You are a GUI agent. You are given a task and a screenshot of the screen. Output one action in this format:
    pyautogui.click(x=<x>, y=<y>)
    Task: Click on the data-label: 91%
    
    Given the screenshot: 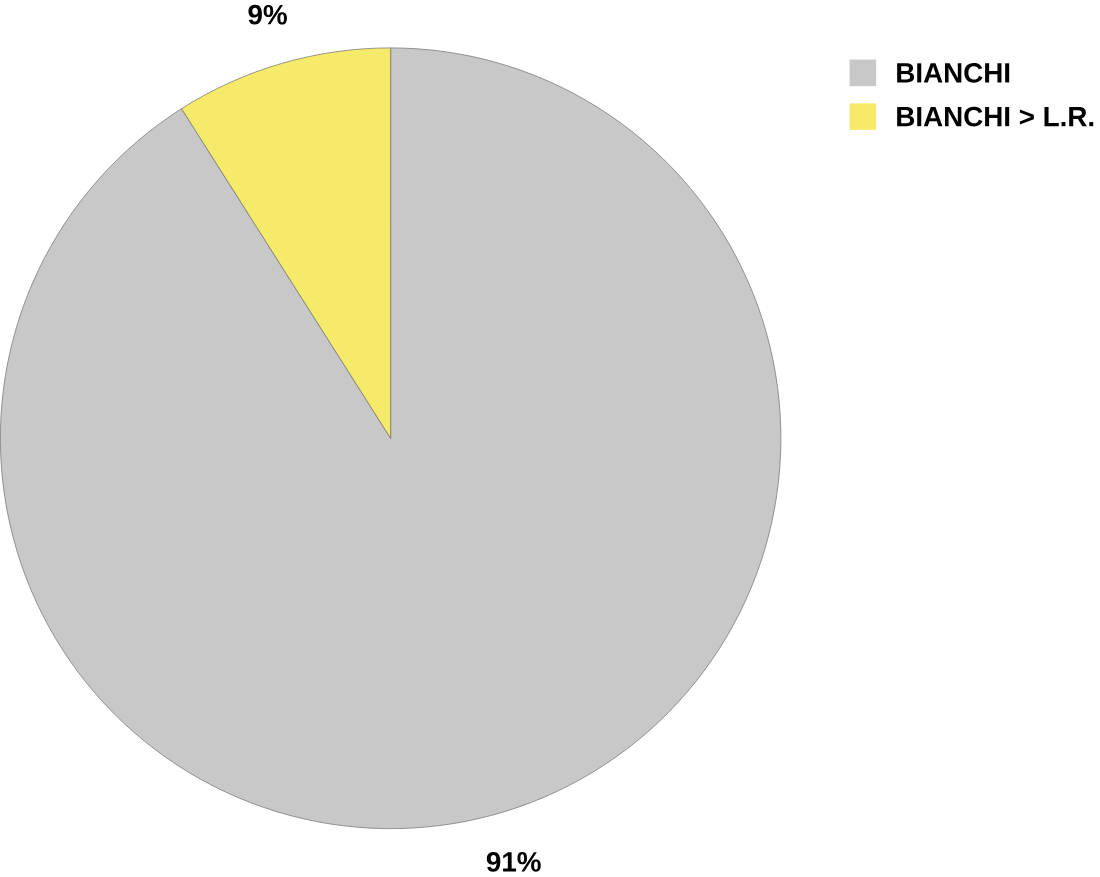 What is the action you would take?
    pyautogui.click(x=513, y=862)
    